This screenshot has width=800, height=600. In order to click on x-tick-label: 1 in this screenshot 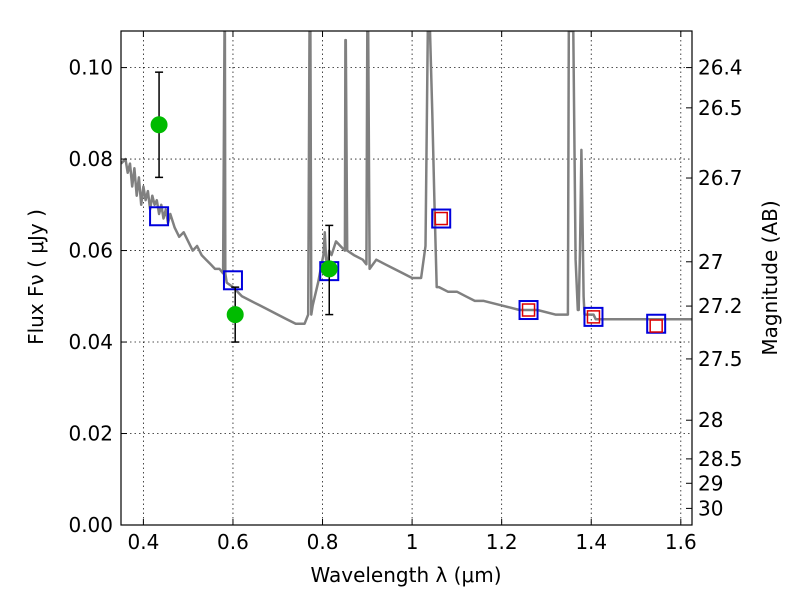, I will do `click(412, 542)`.